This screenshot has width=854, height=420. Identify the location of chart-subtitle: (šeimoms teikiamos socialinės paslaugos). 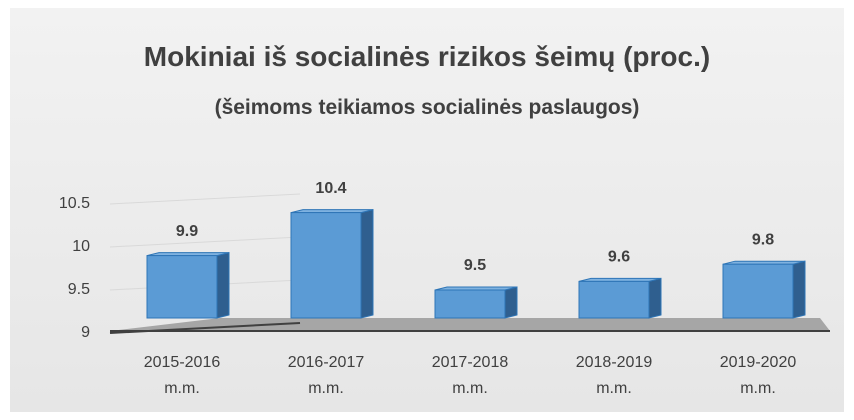
(427, 107).